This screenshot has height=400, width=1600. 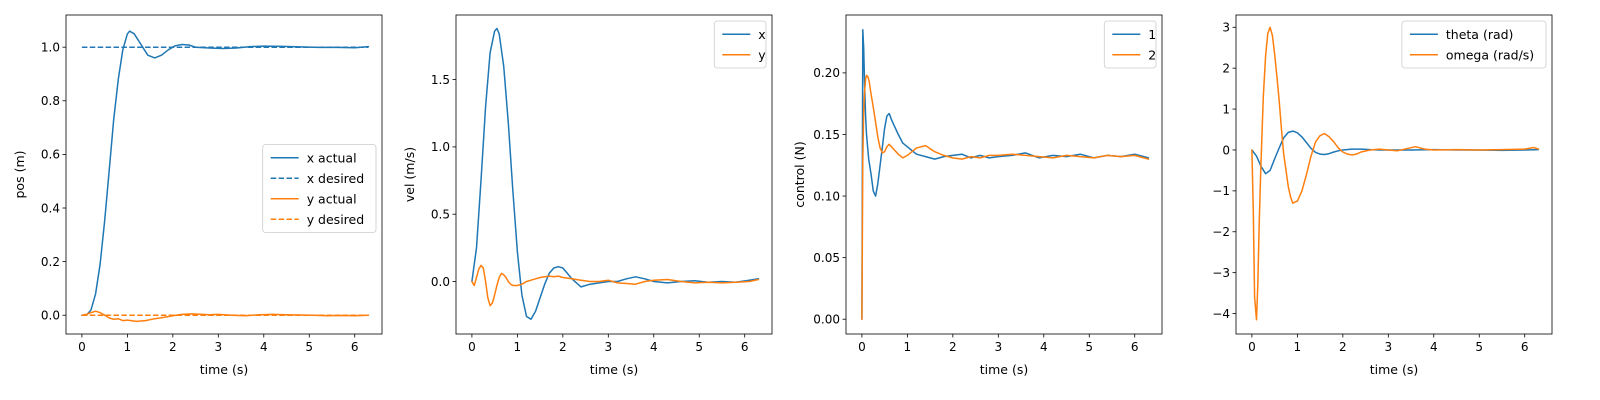 I want to click on legend-entry: x, so click(x=761, y=34).